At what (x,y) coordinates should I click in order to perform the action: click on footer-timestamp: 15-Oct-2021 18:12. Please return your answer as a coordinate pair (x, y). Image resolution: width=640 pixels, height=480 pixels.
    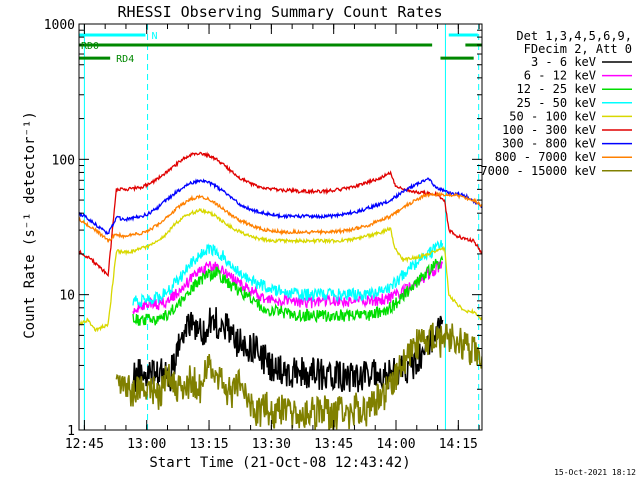
    Looking at the image, I should click on (595, 472).